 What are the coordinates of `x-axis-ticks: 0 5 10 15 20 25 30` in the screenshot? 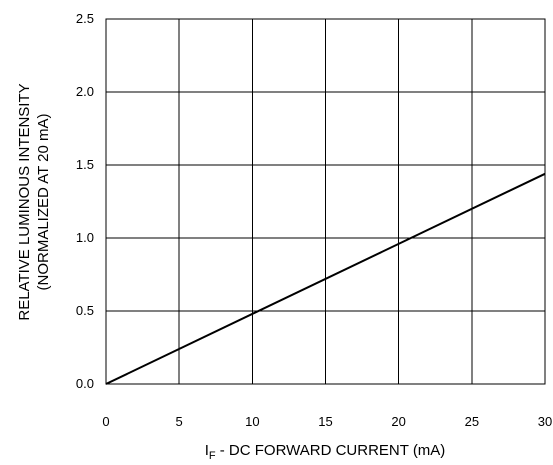 It's located at (327, 421).